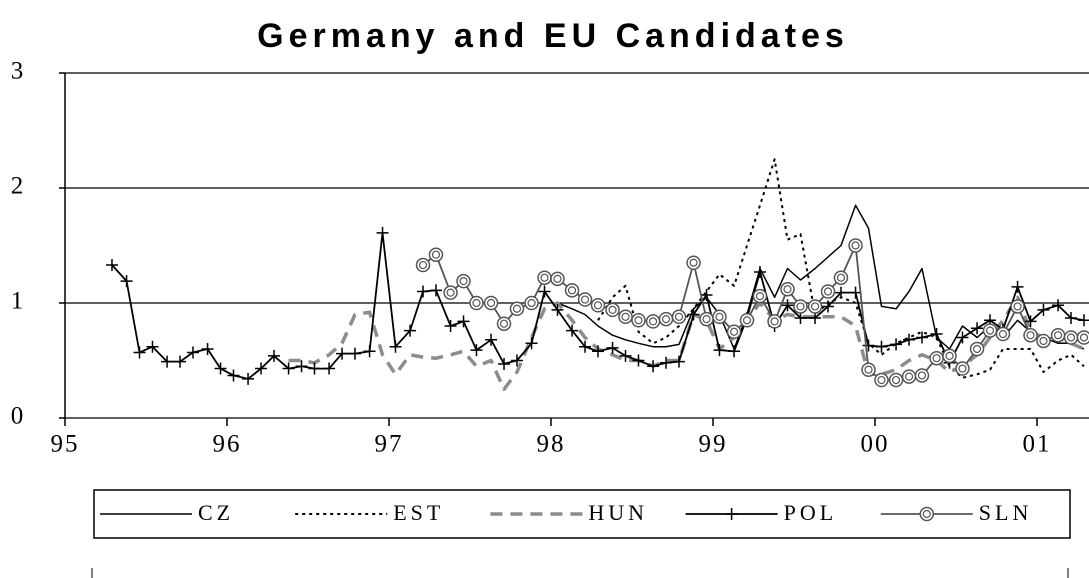 The width and height of the screenshot is (1089, 578). What do you see at coordinates (811, 512) in the screenshot?
I see `legend-label: POL` at bounding box center [811, 512].